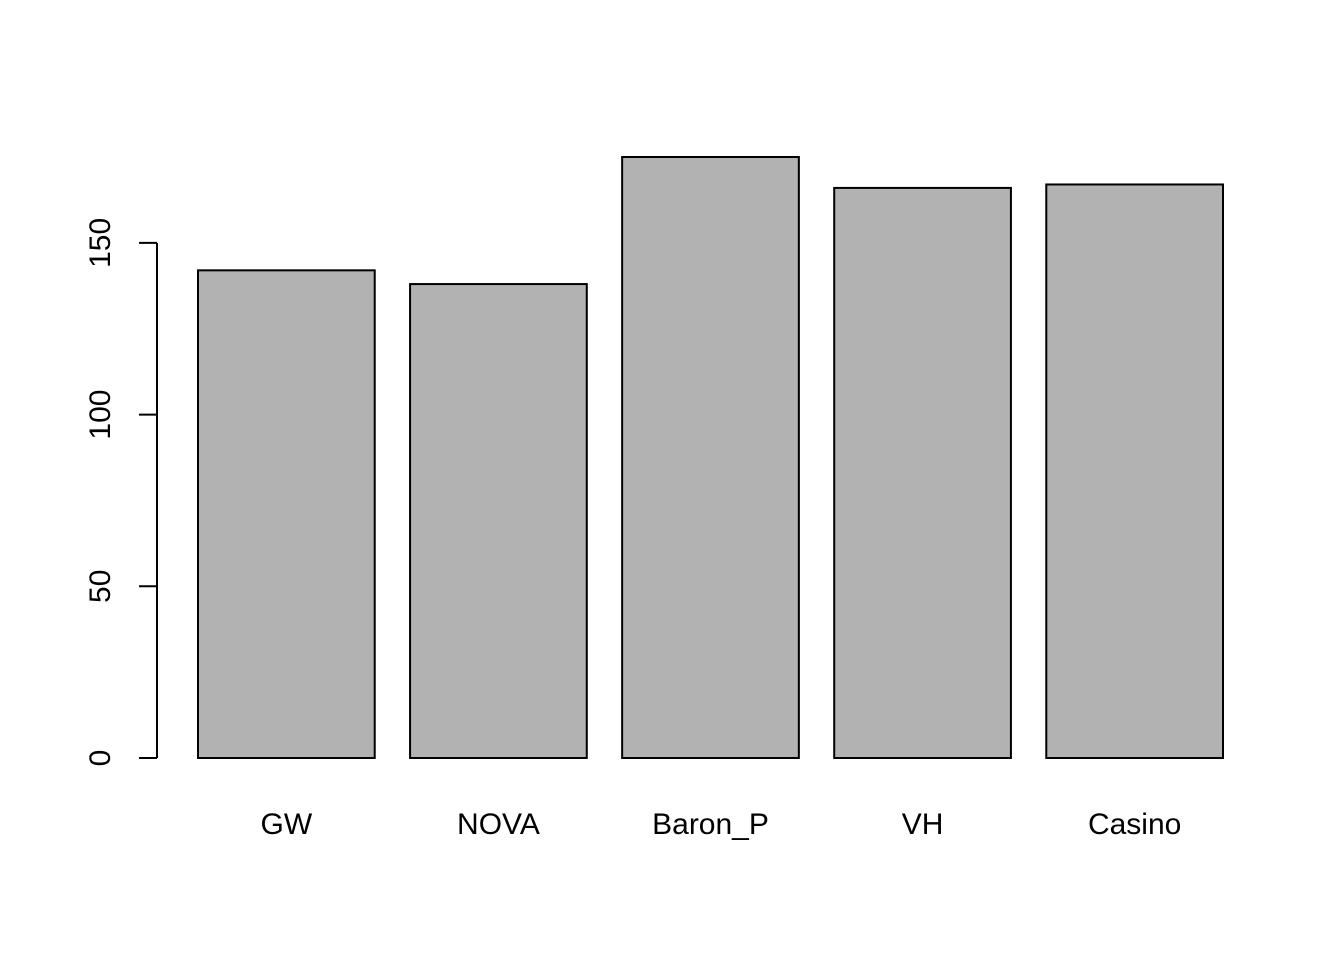  I want to click on y-tick-label-50: 50, so click(100, 586).